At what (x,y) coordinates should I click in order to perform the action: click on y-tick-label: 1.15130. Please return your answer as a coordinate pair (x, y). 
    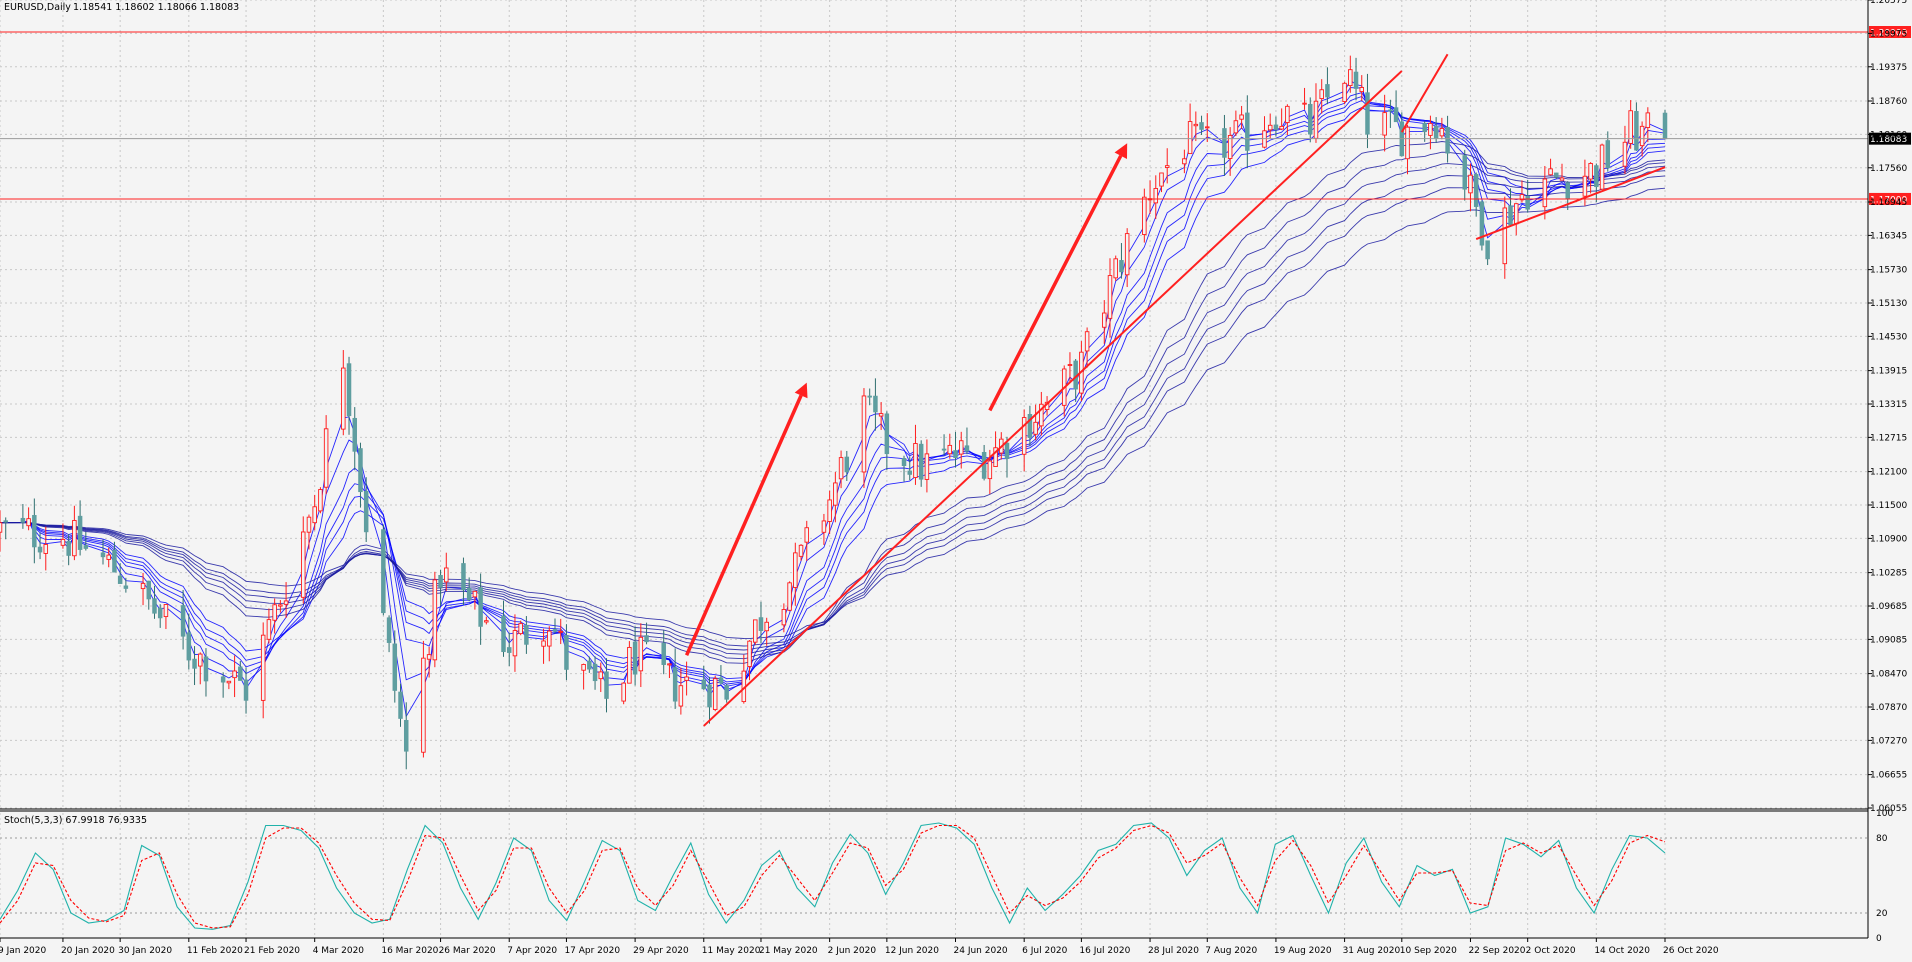
    Looking at the image, I should click on (1888, 304).